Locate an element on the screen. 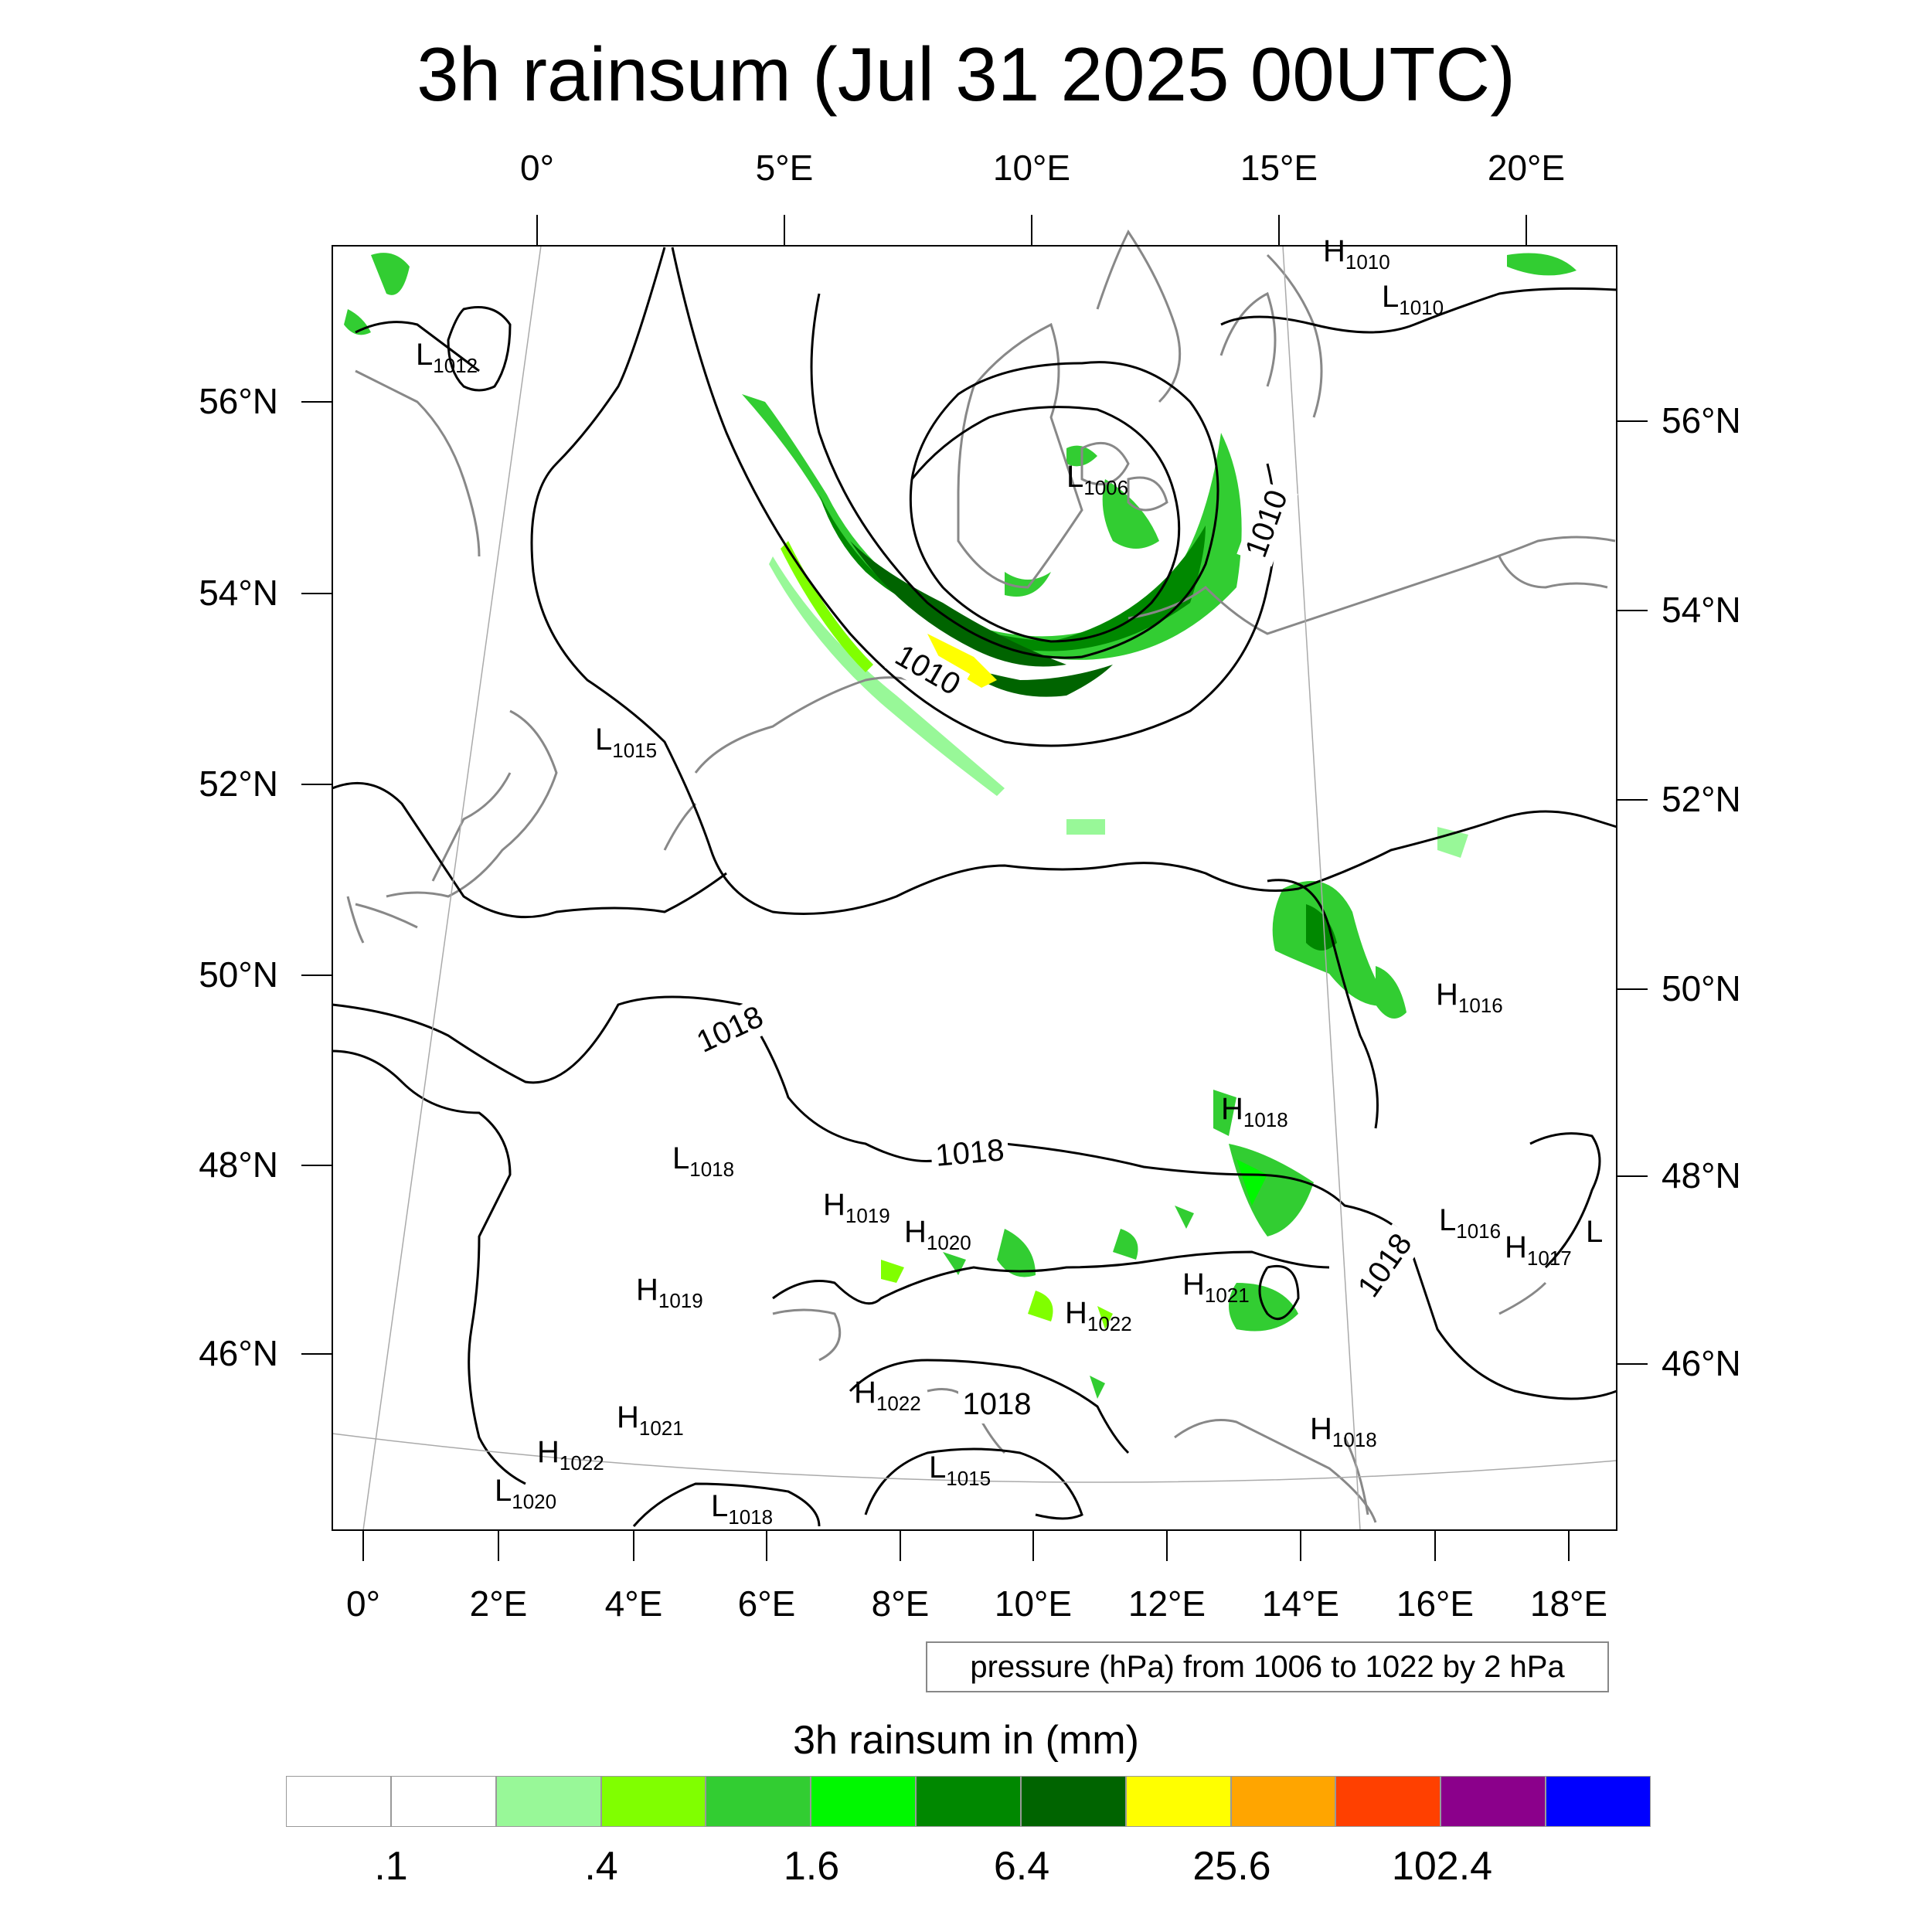  pressure-center-label: H1010 is located at coordinates (1356, 254).